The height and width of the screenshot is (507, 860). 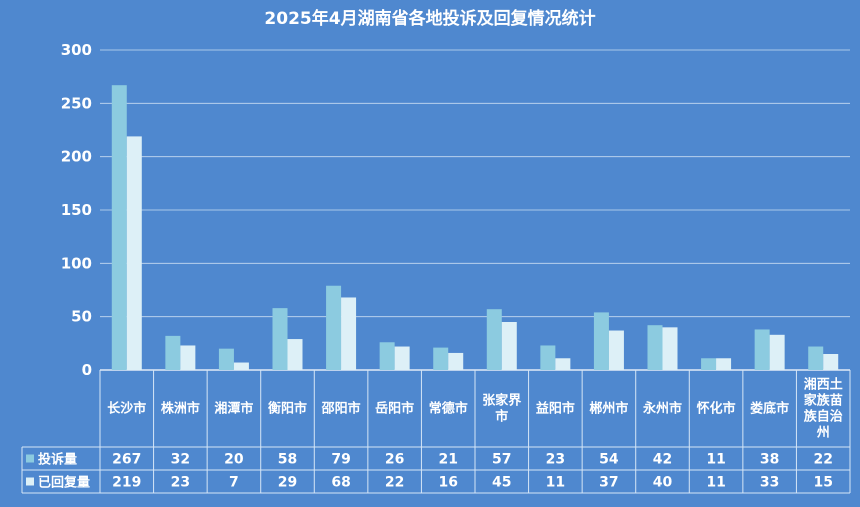 I want to click on data-label: 54, so click(x=609, y=460).